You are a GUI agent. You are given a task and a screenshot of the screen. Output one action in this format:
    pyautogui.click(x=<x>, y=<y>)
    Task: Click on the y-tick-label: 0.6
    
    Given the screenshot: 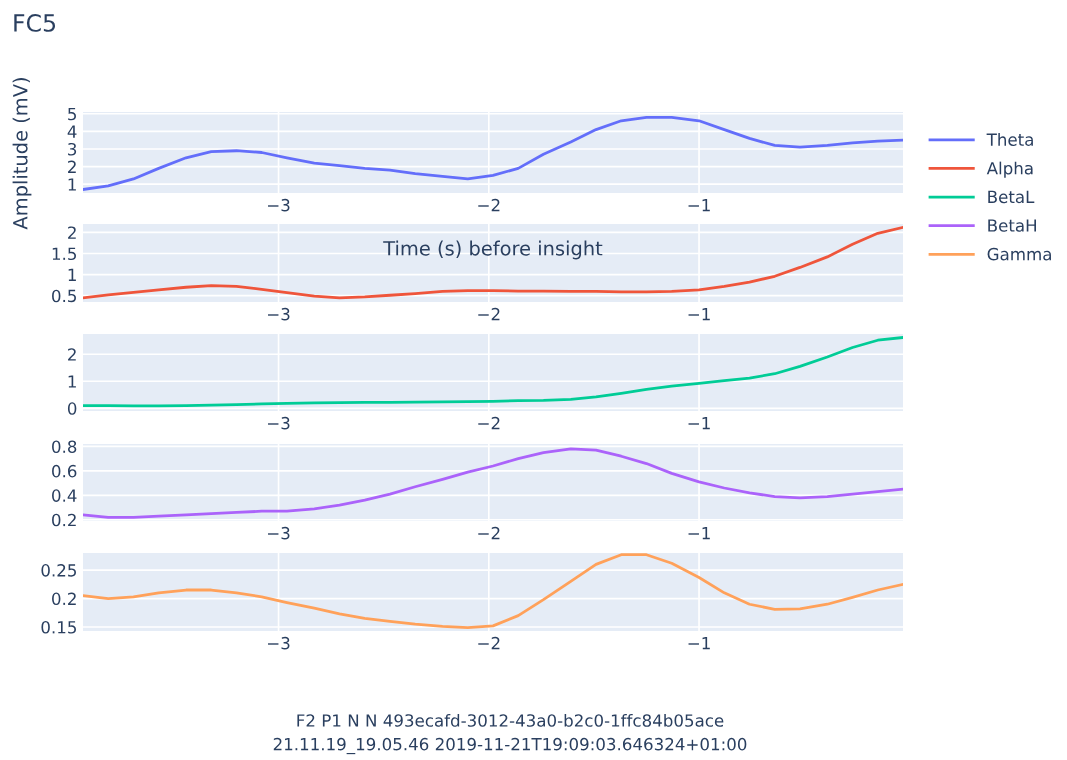 What is the action you would take?
    pyautogui.click(x=64, y=471)
    